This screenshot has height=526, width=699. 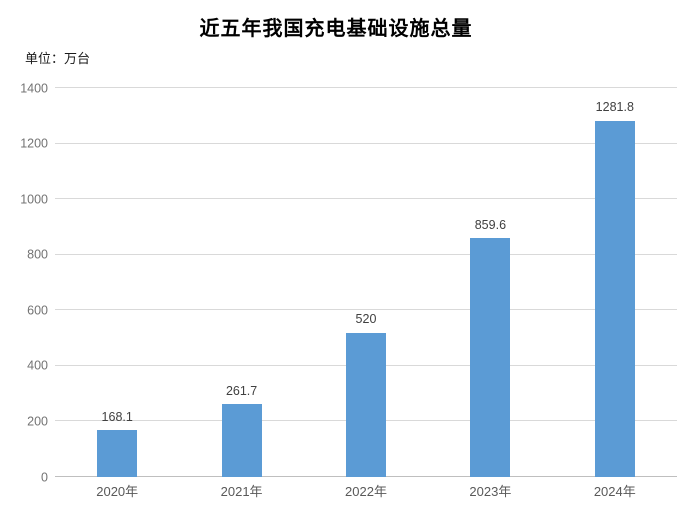 I want to click on x-axis: 2020年 2021年 2022年 2023年 2024年, so click(x=366, y=489).